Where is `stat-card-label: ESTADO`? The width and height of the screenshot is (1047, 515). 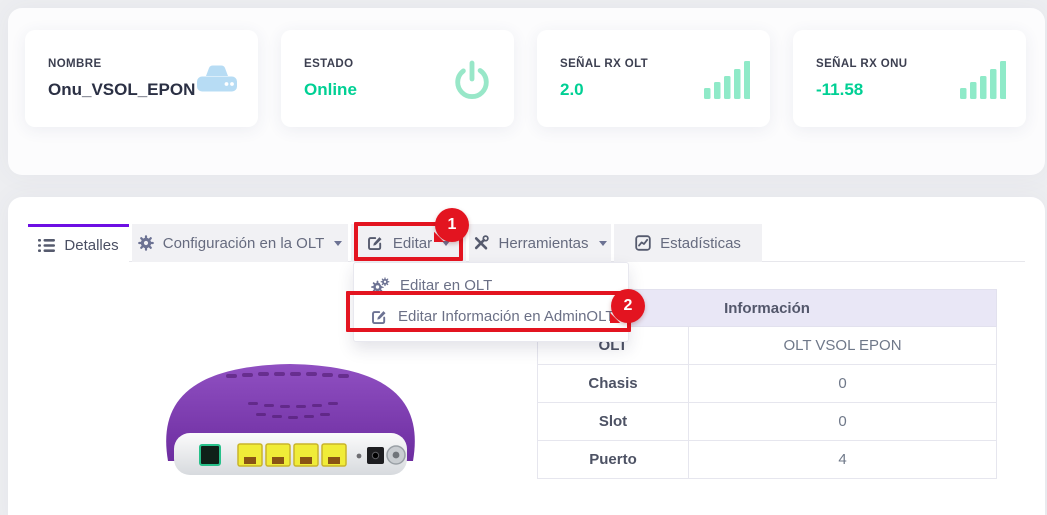 stat-card-label: ESTADO is located at coordinates (329, 63).